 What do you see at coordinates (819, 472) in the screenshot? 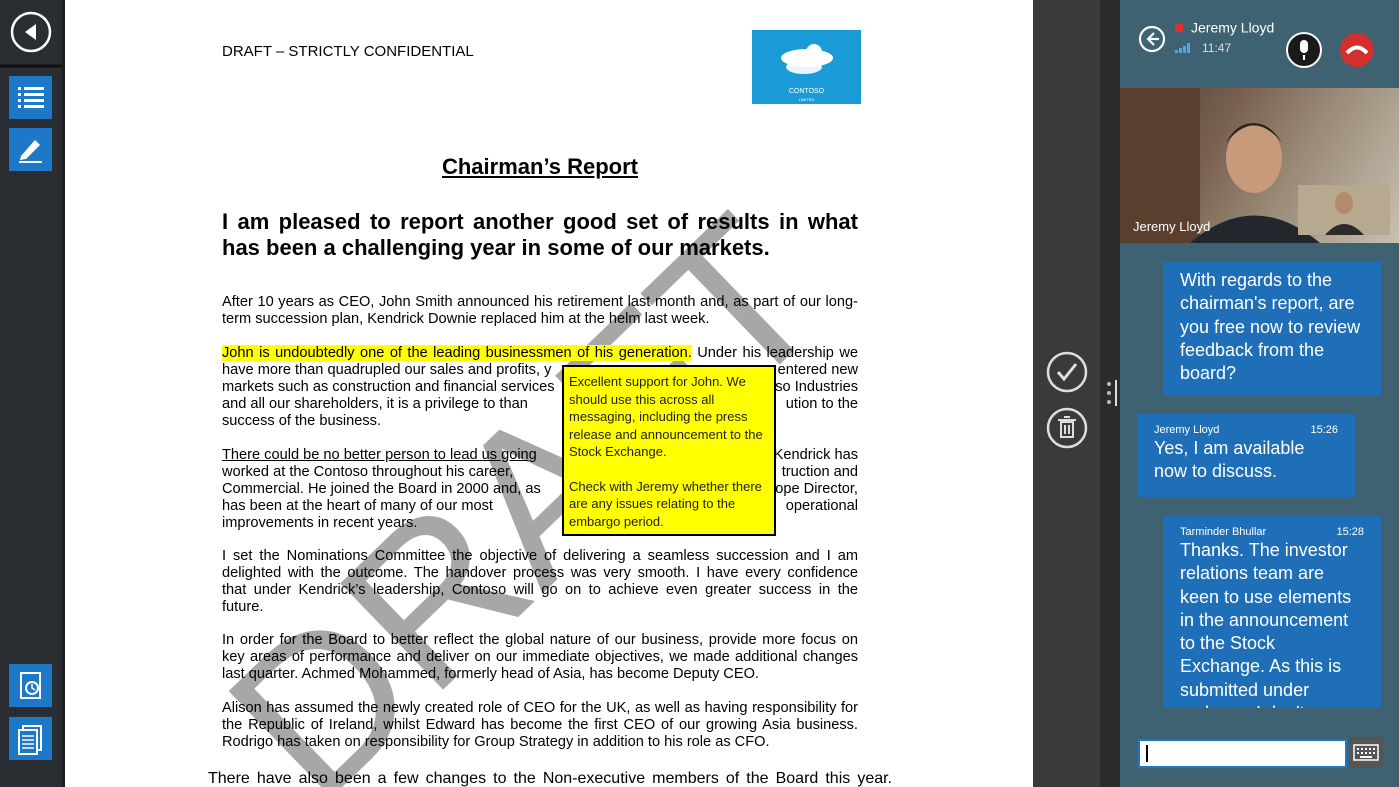
I see `text: truction and` at bounding box center [819, 472].